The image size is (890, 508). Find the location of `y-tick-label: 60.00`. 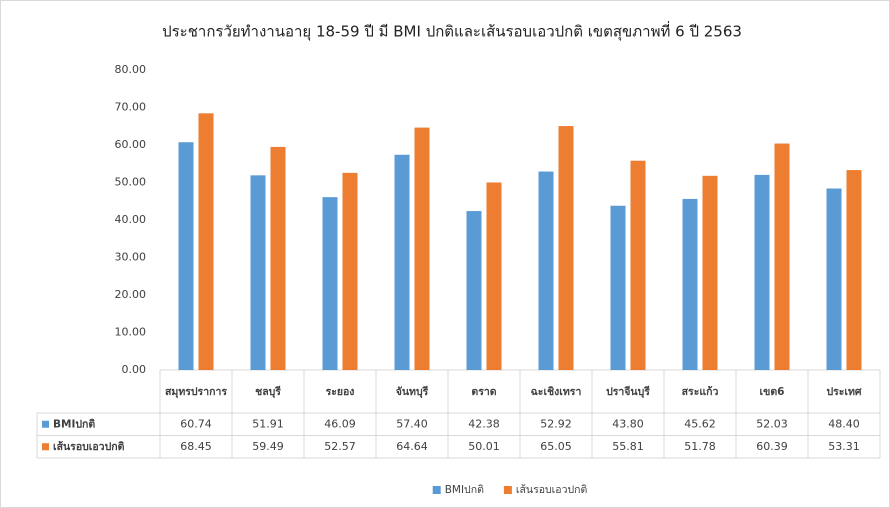

y-tick-label: 60.00 is located at coordinates (131, 144).